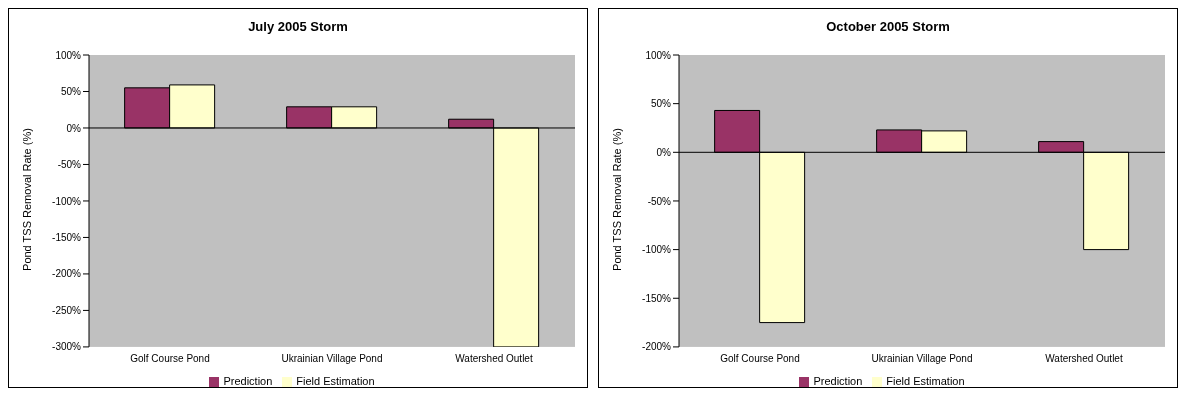  What do you see at coordinates (67, 347) in the screenshot?
I see `y-tick-label: -300%` at bounding box center [67, 347].